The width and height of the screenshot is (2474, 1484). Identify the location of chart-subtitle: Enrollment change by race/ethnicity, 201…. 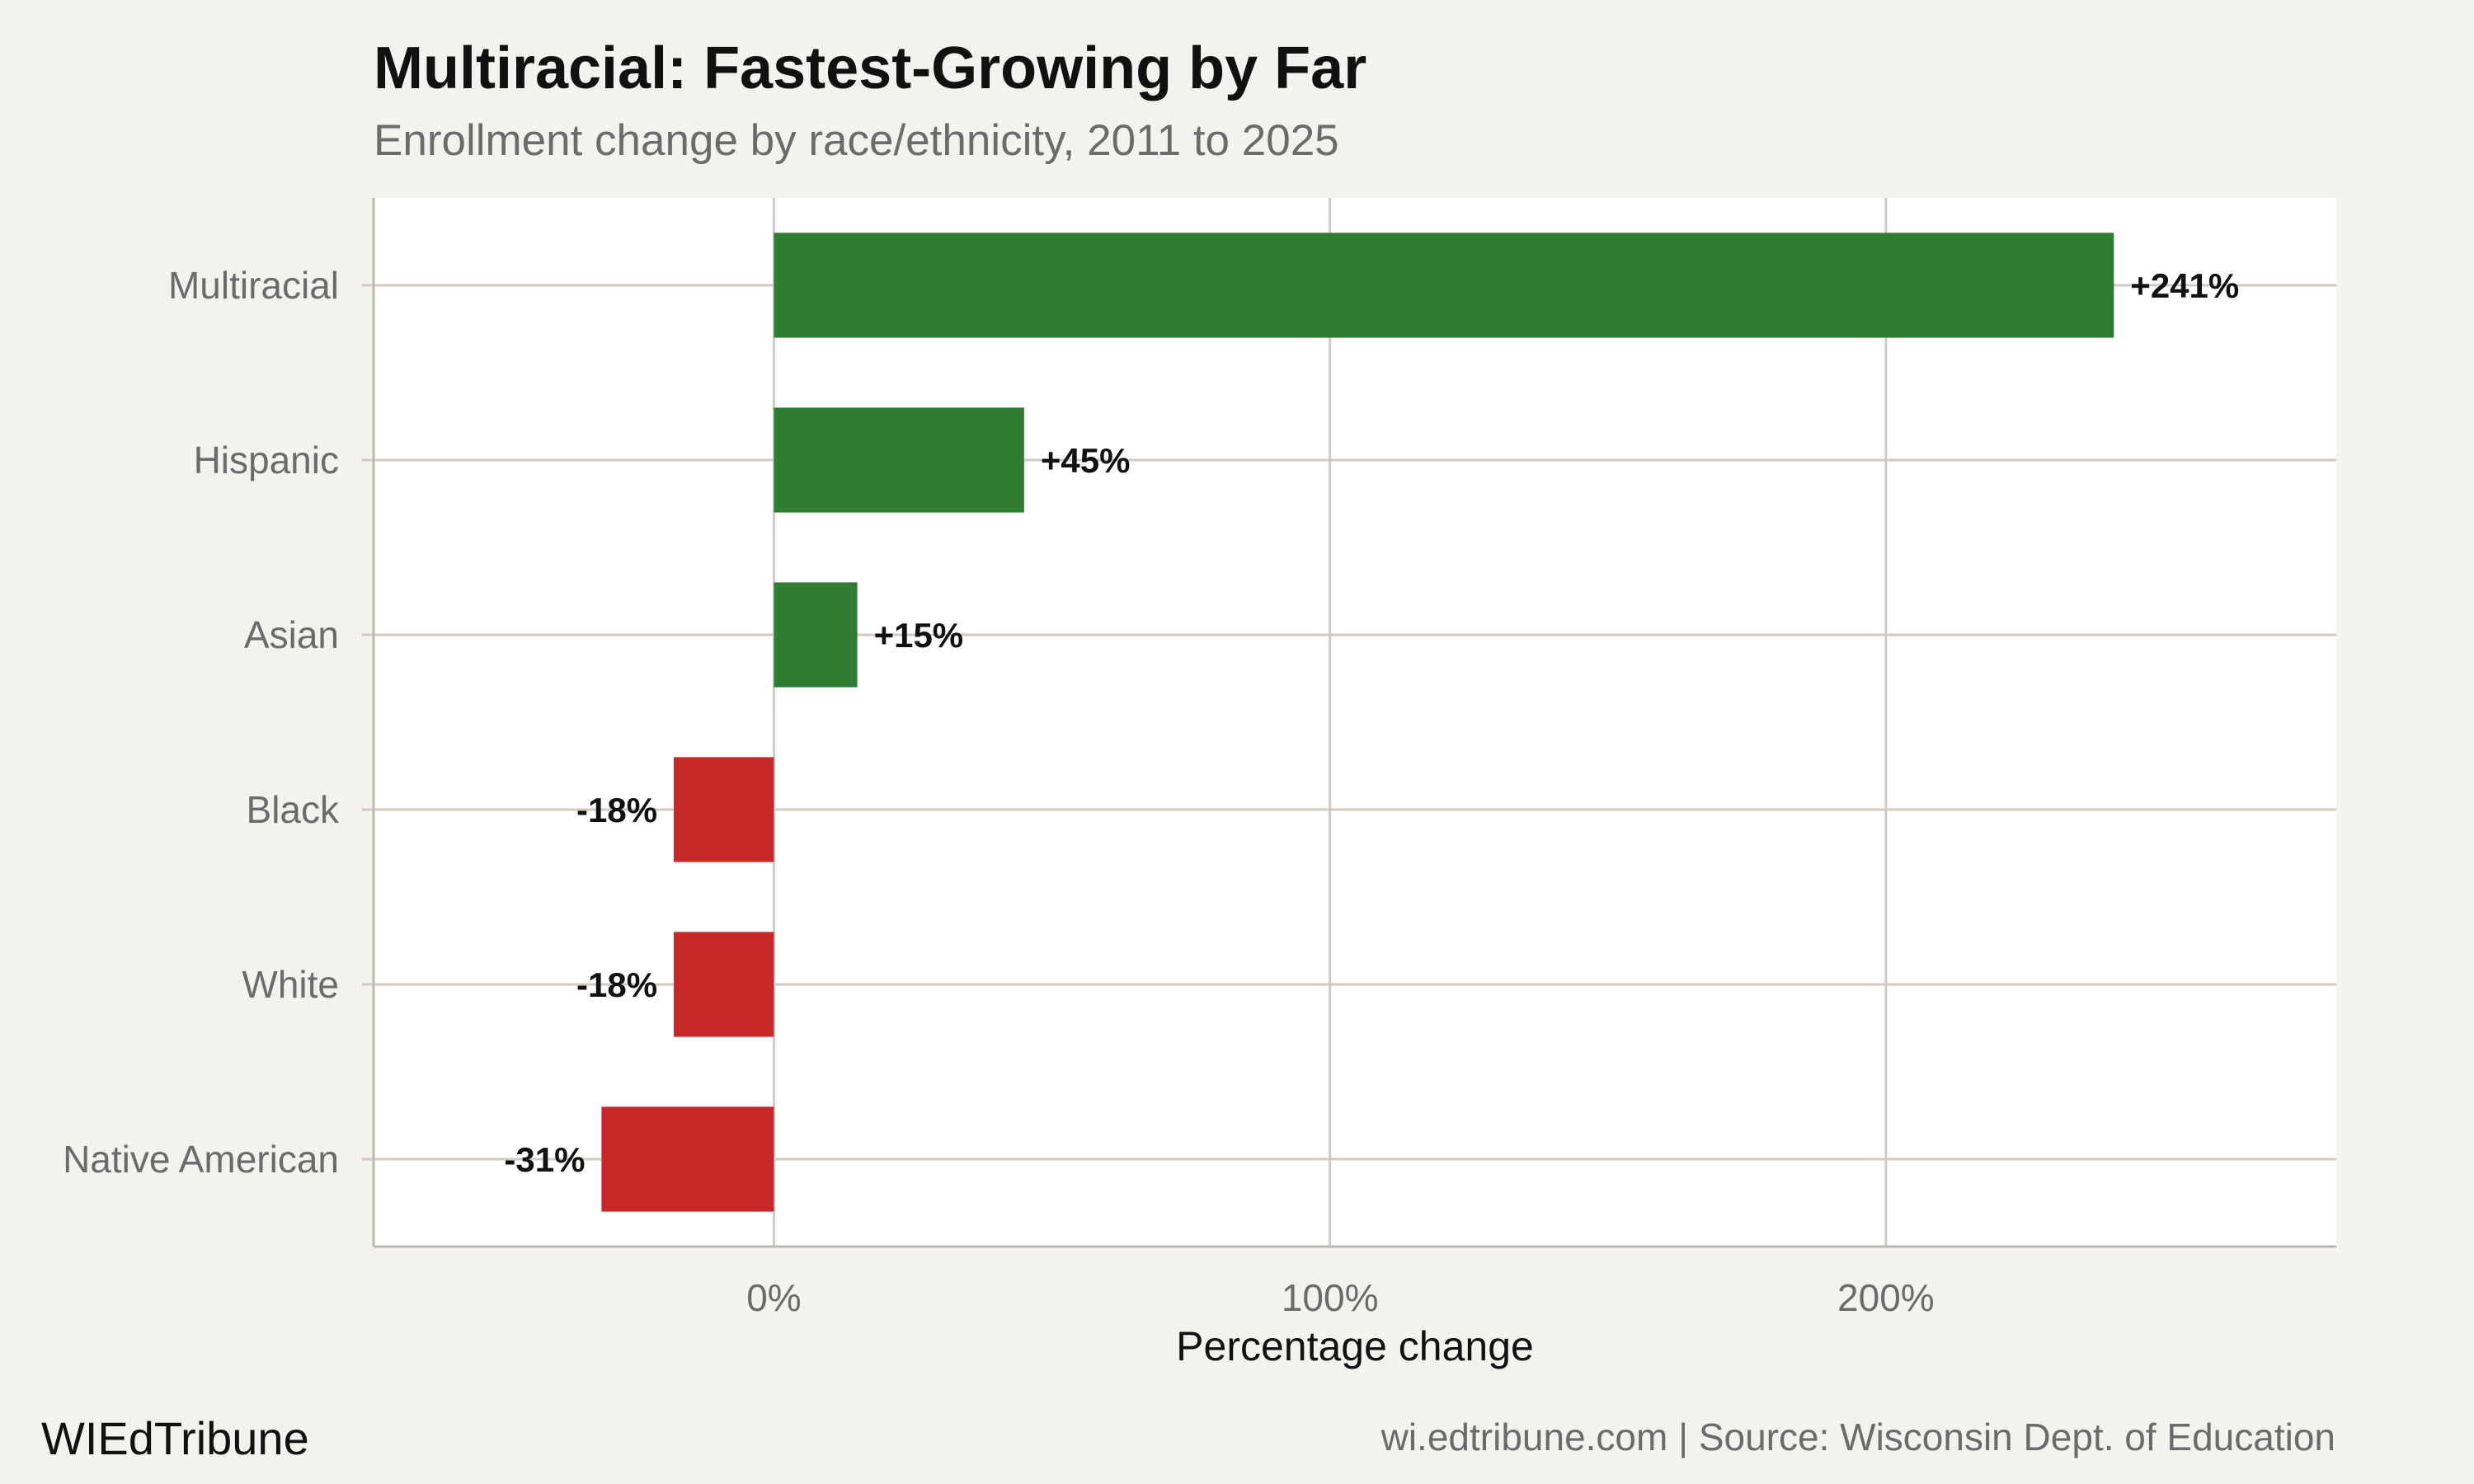
(856, 140).